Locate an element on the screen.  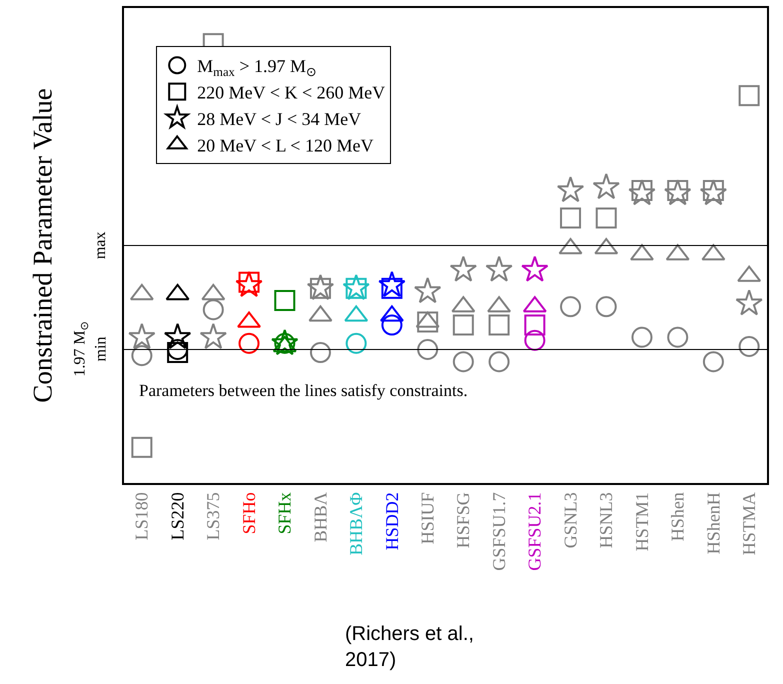
x-tick-label: HSDD2 is located at coordinates (392, 521).